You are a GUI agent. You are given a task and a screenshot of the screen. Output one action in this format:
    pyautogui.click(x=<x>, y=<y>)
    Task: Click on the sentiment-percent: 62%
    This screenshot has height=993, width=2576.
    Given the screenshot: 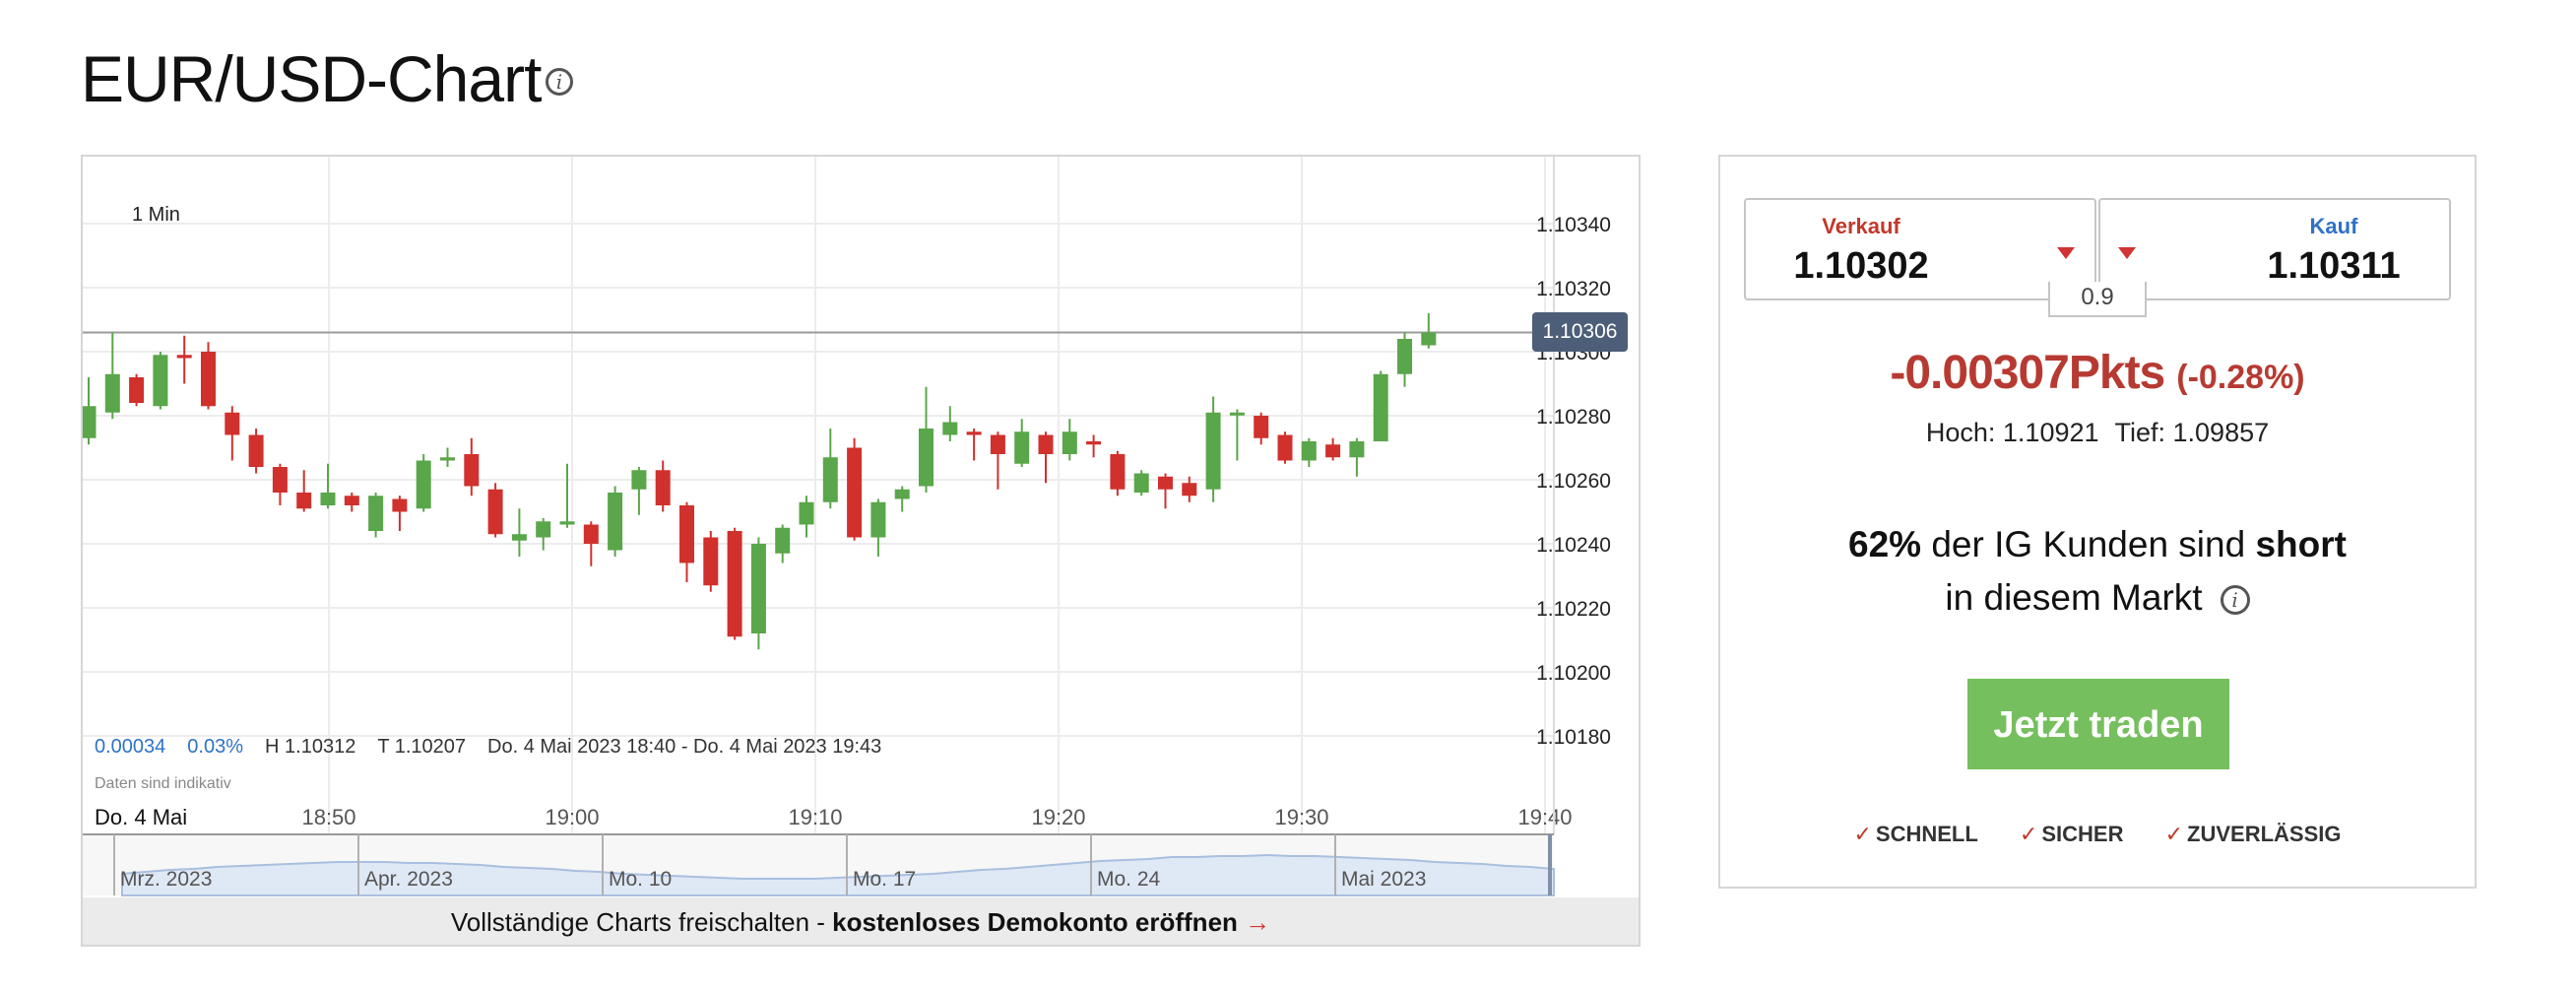 What is the action you would take?
    pyautogui.click(x=1885, y=544)
    